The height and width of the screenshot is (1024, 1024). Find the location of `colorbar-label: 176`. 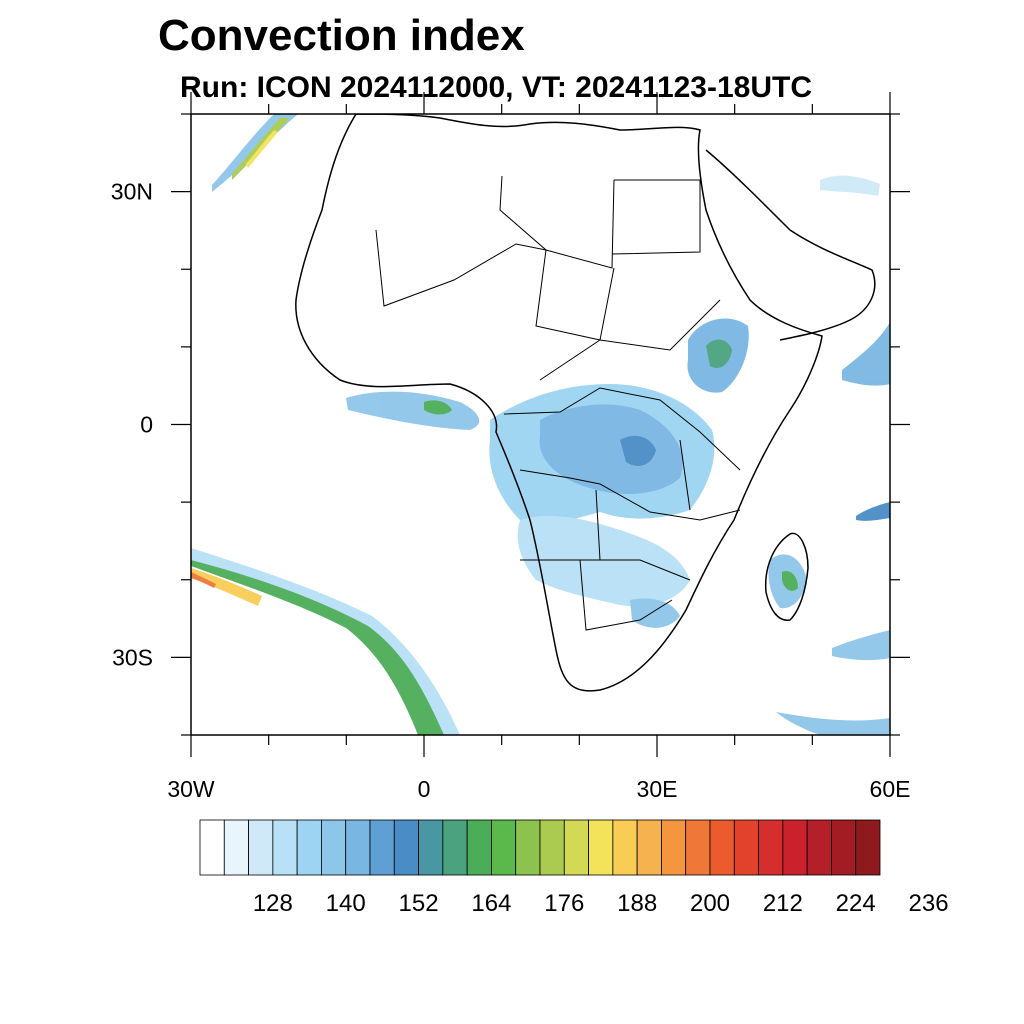

colorbar-label: 176 is located at coordinates (564, 903).